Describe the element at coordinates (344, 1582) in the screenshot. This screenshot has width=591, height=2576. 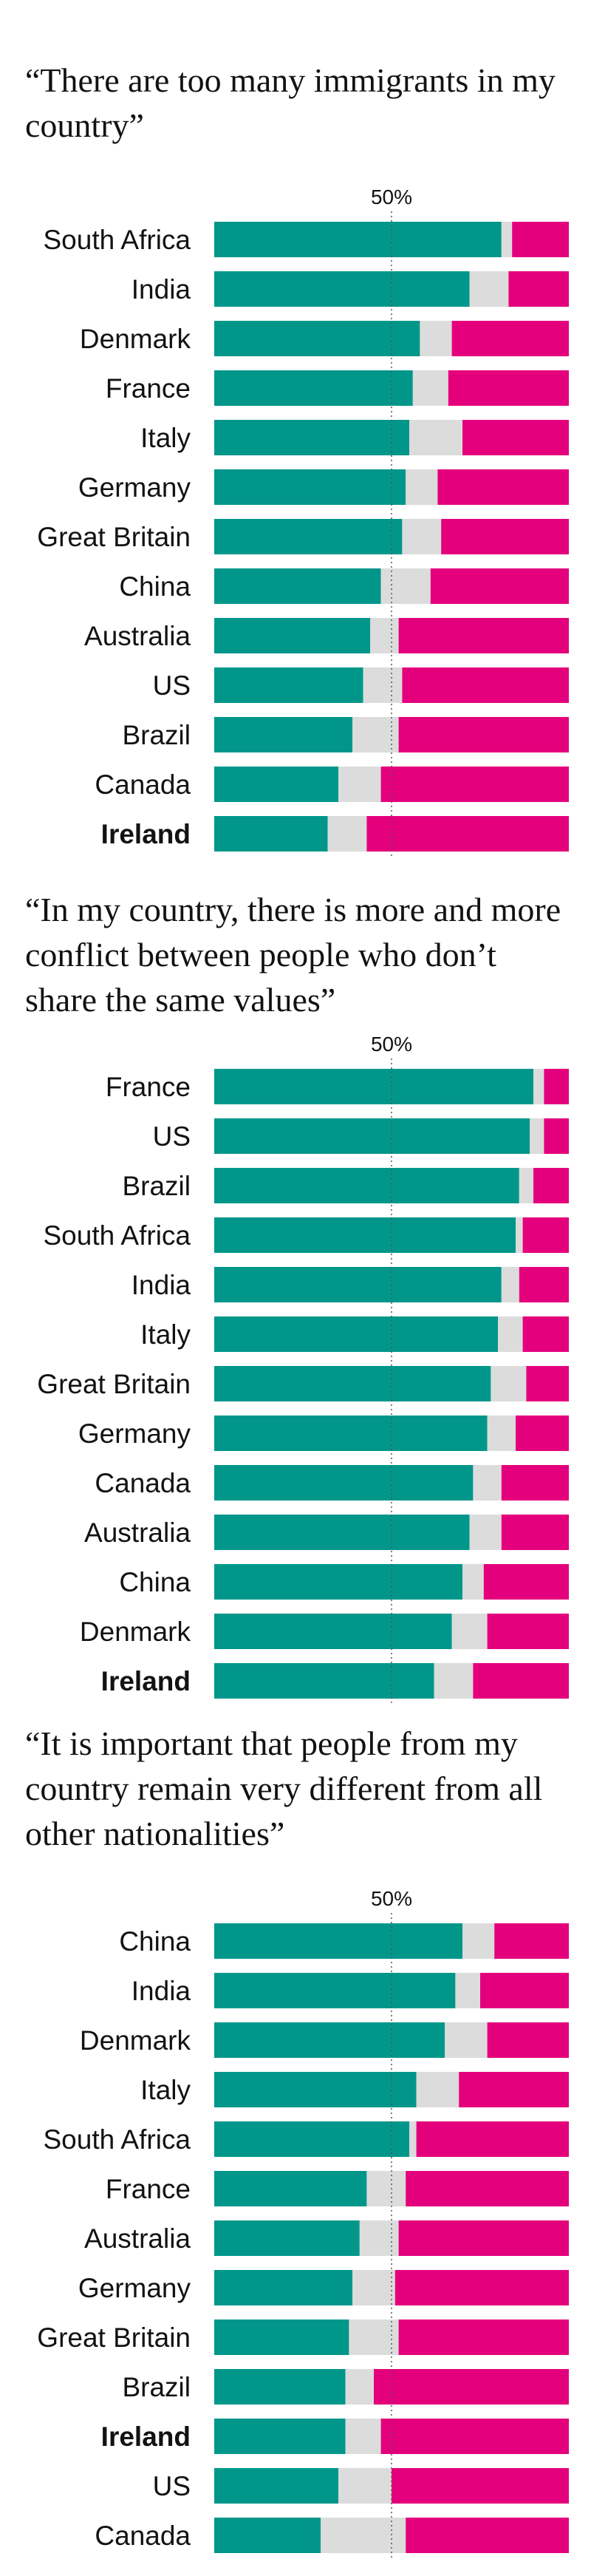
I see `bar-row: China` at that location.